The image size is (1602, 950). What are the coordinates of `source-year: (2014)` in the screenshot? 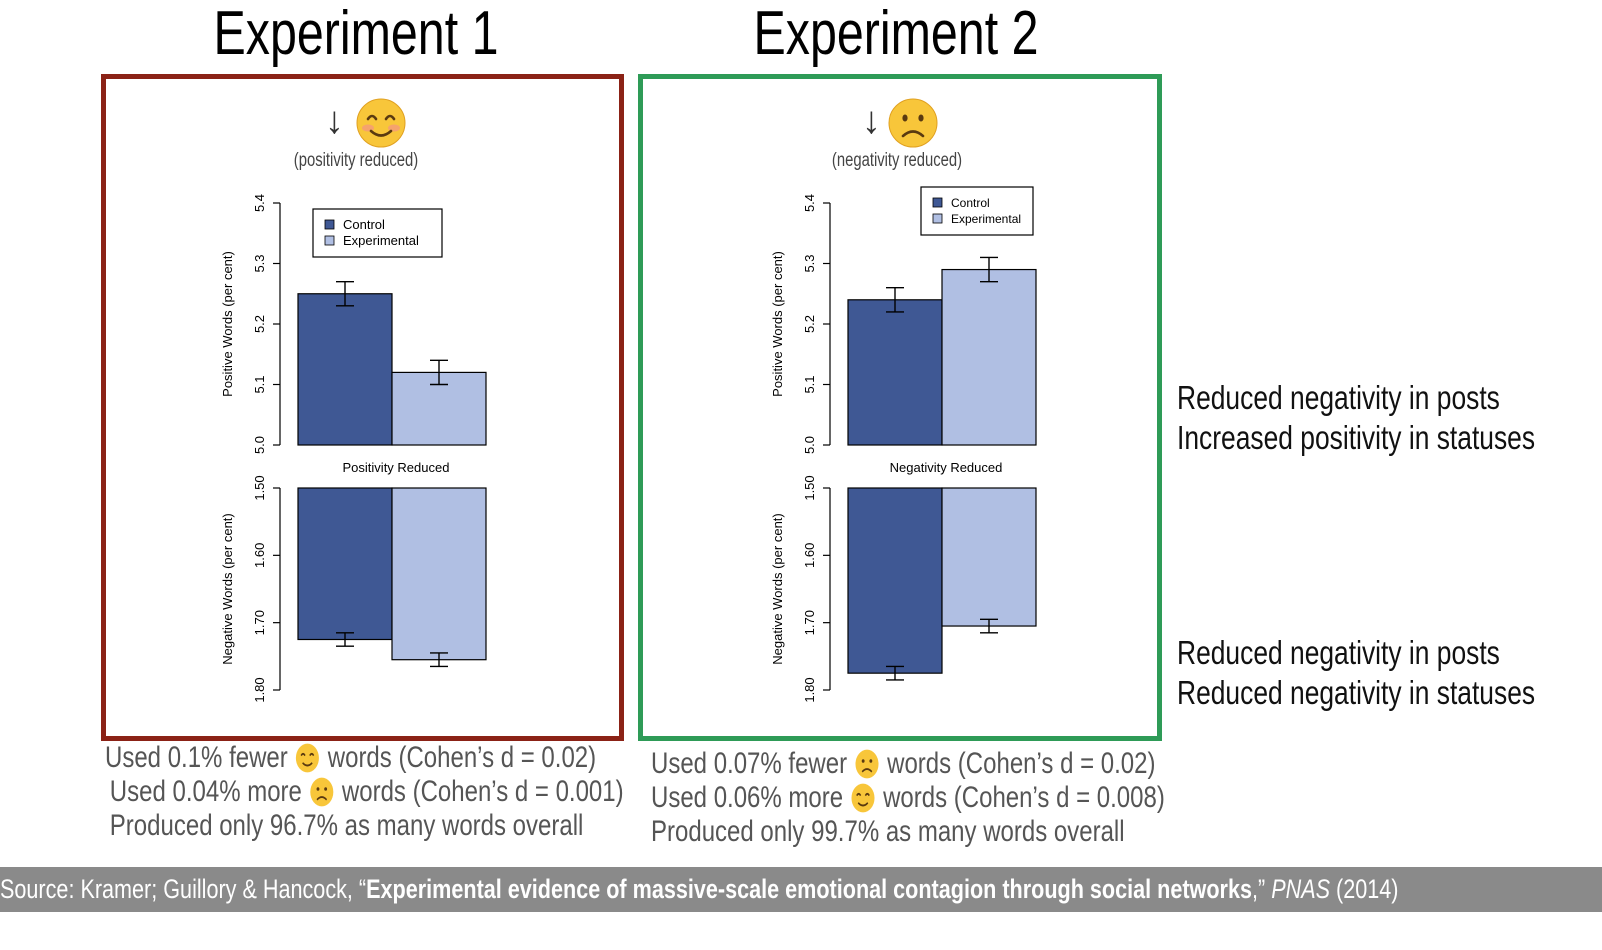 It's located at (1364, 889).